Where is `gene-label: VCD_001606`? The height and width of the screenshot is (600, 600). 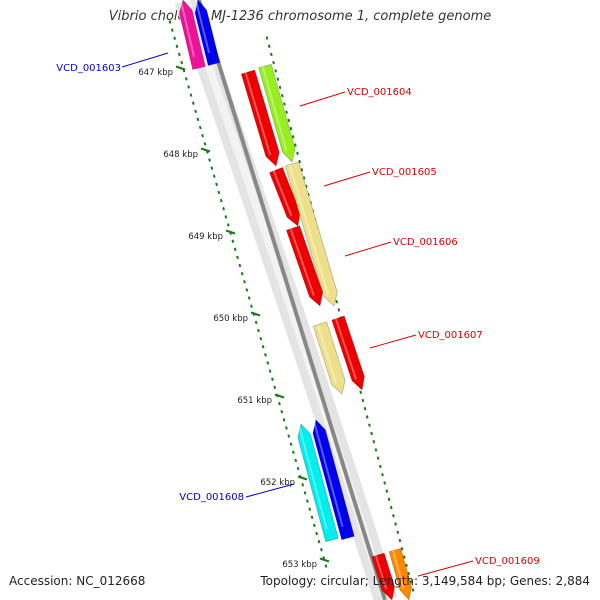 gene-label: VCD_001606 is located at coordinates (425, 242).